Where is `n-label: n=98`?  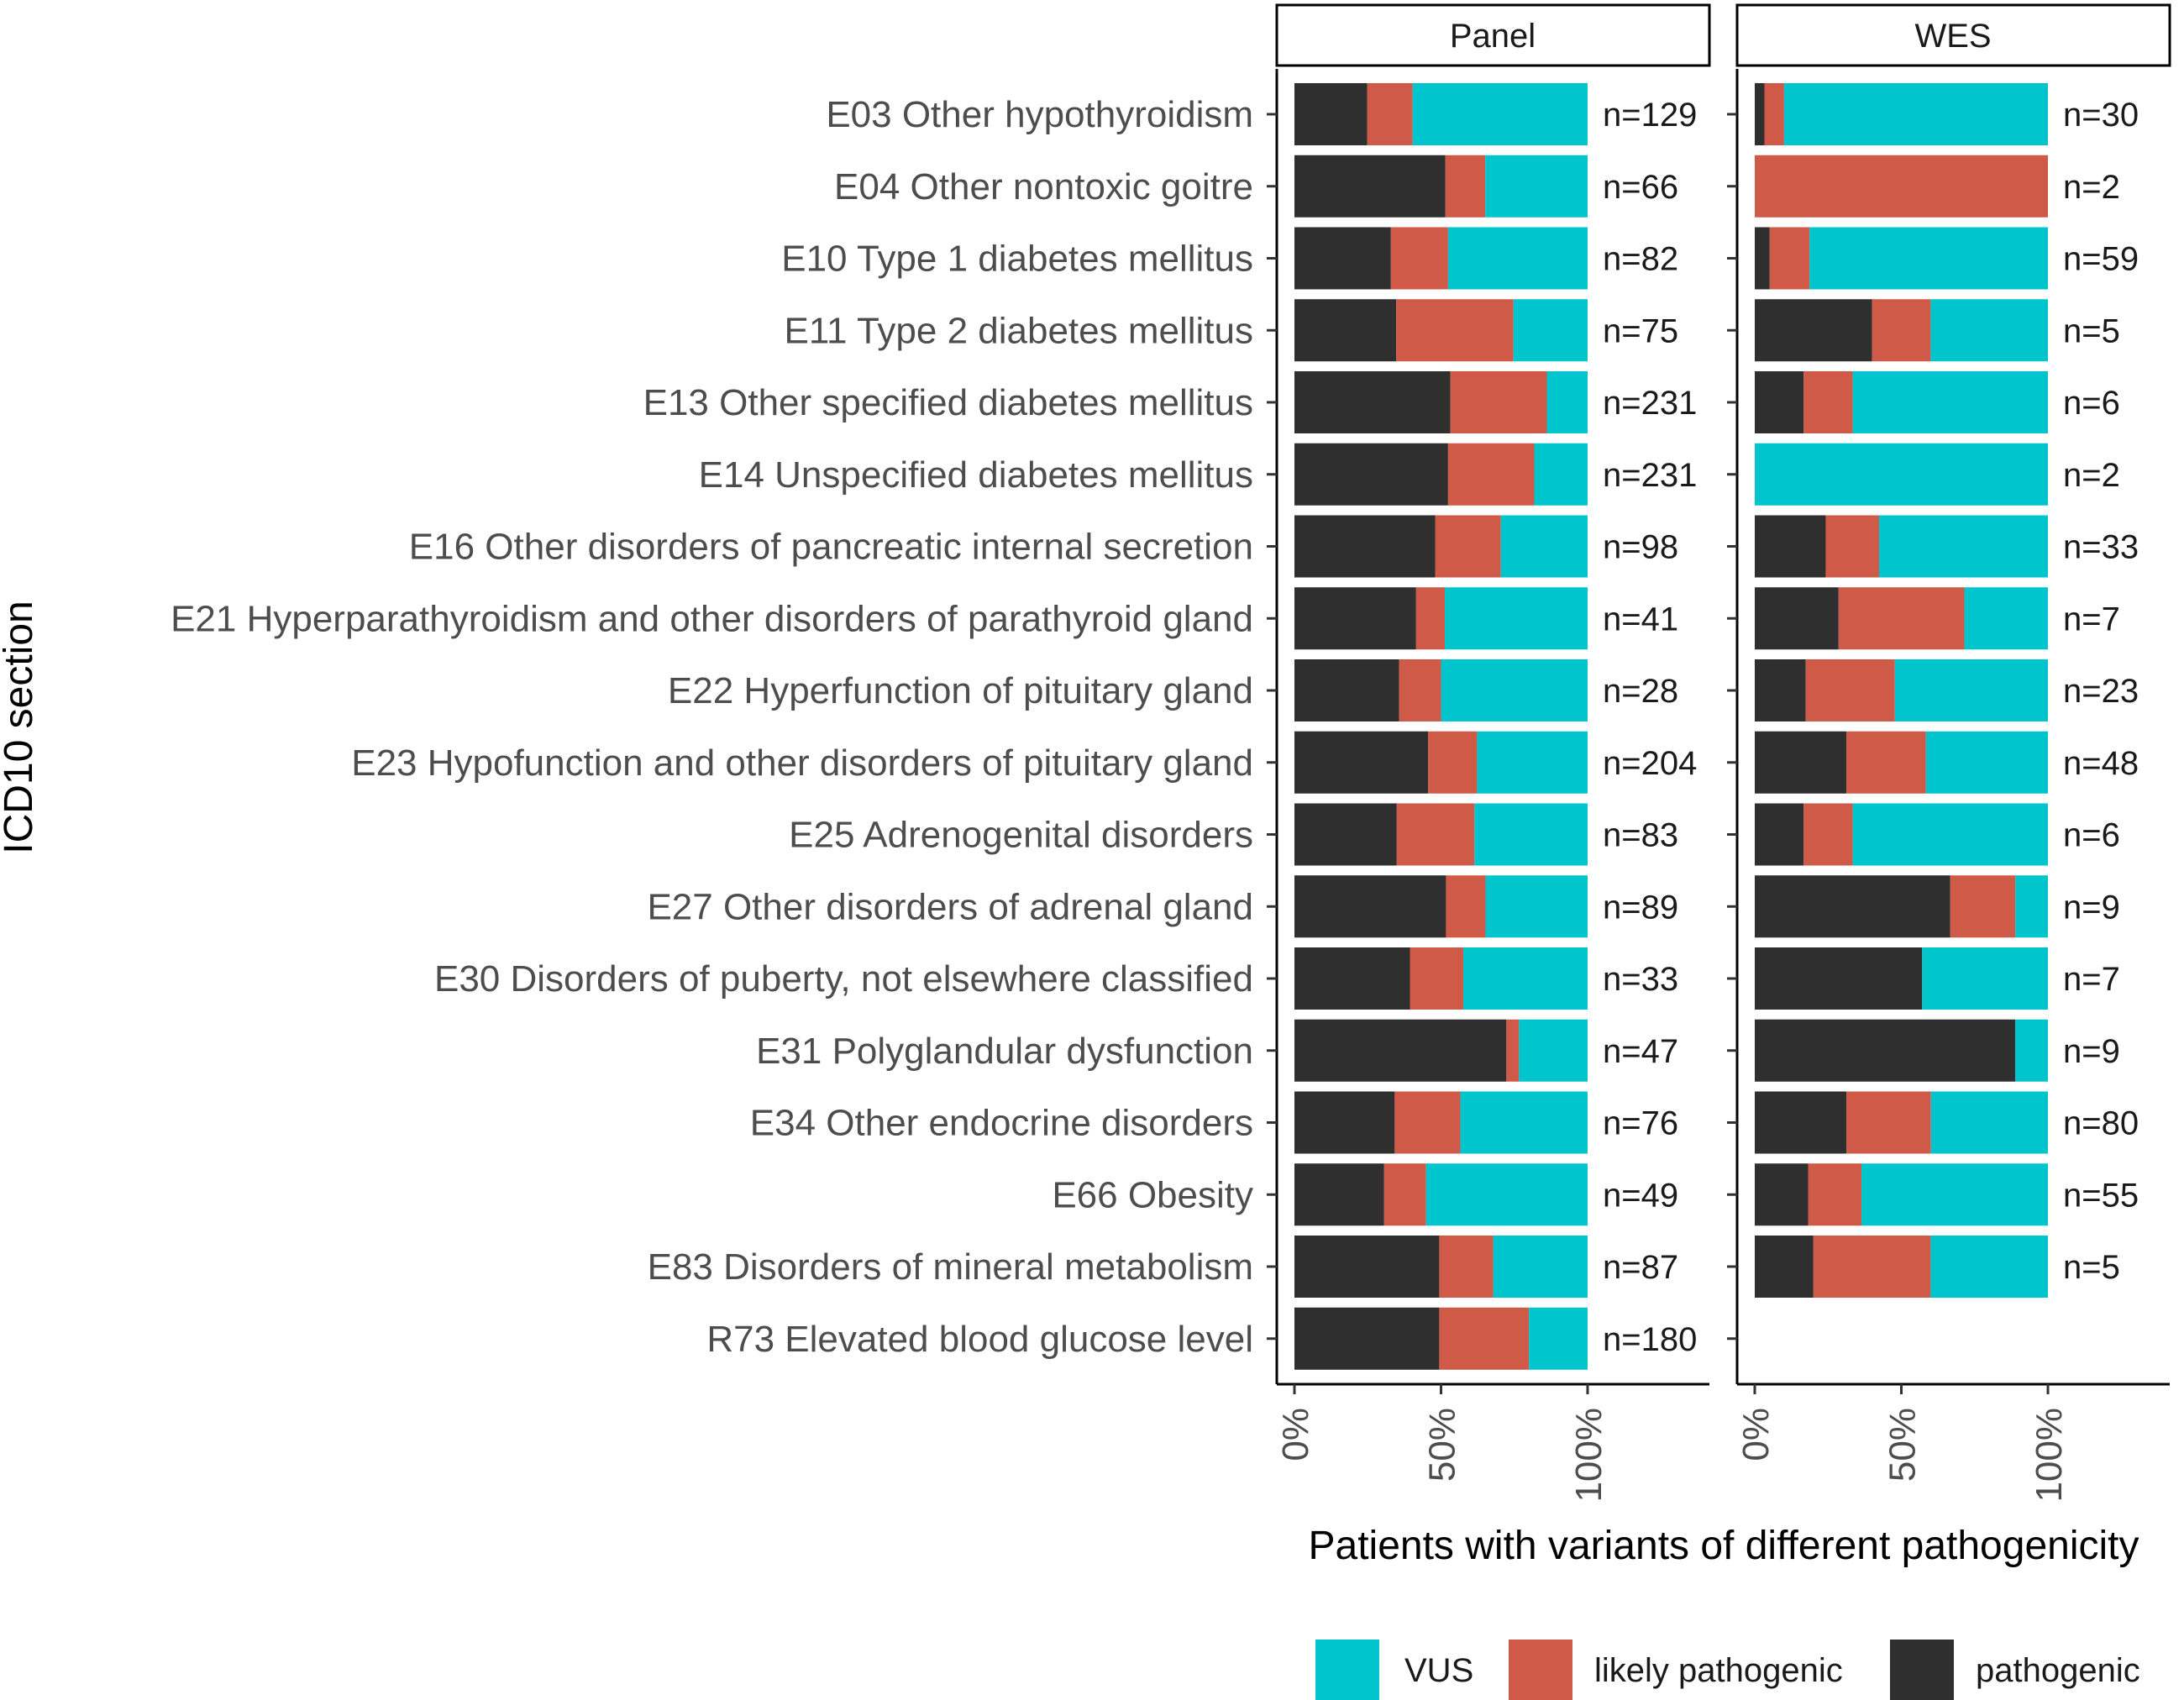 n-label: n=98 is located at coordinates (1640, 547).